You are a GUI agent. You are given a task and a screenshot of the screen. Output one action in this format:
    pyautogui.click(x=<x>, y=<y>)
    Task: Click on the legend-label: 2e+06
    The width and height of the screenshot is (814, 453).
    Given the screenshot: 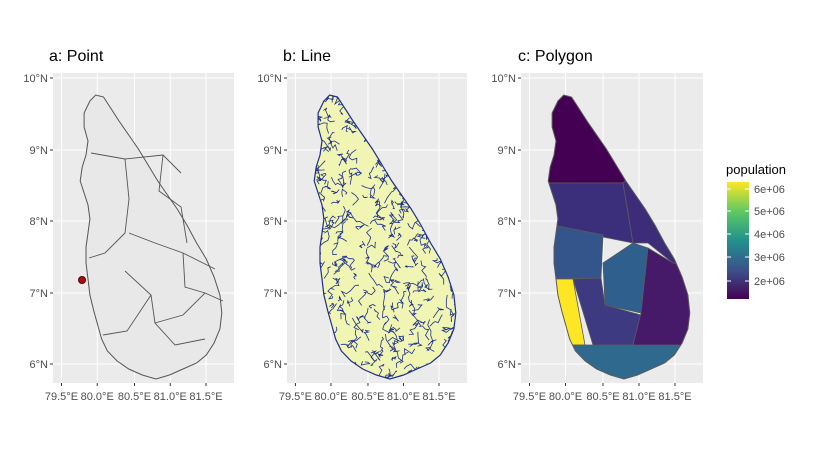 What is the action you would take?
    pyautogui.click(x=769, y=282)
    